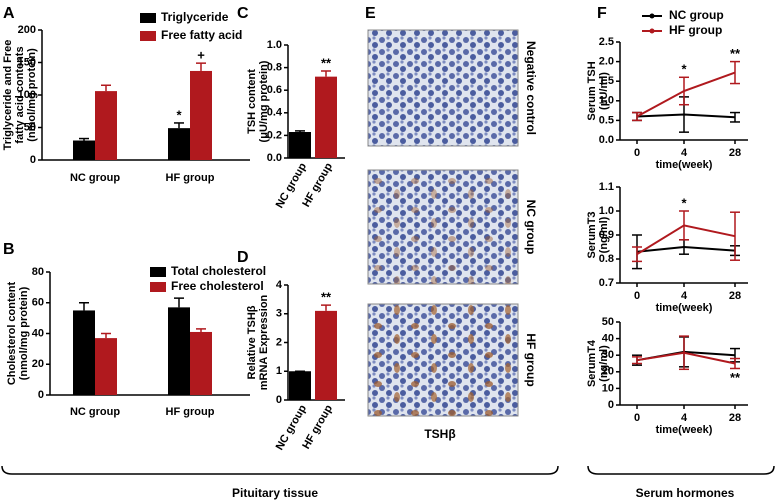 This screenshot has height=503, width=776. Describe the element at coordinates (252, 342) in the screenshot. I see `y-axis-label: Relative TSHβ` at that location.